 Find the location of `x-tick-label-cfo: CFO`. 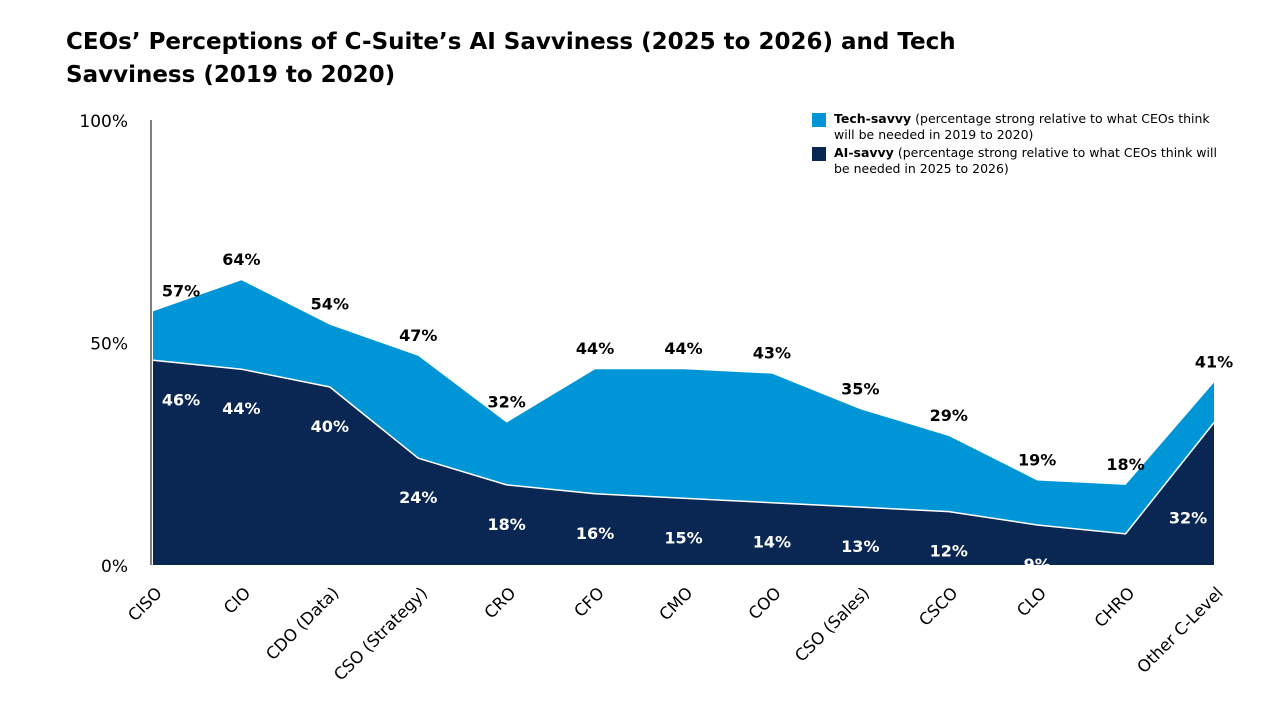

x-tick-label-cfo: CFO is located at coordinates (588, 601).